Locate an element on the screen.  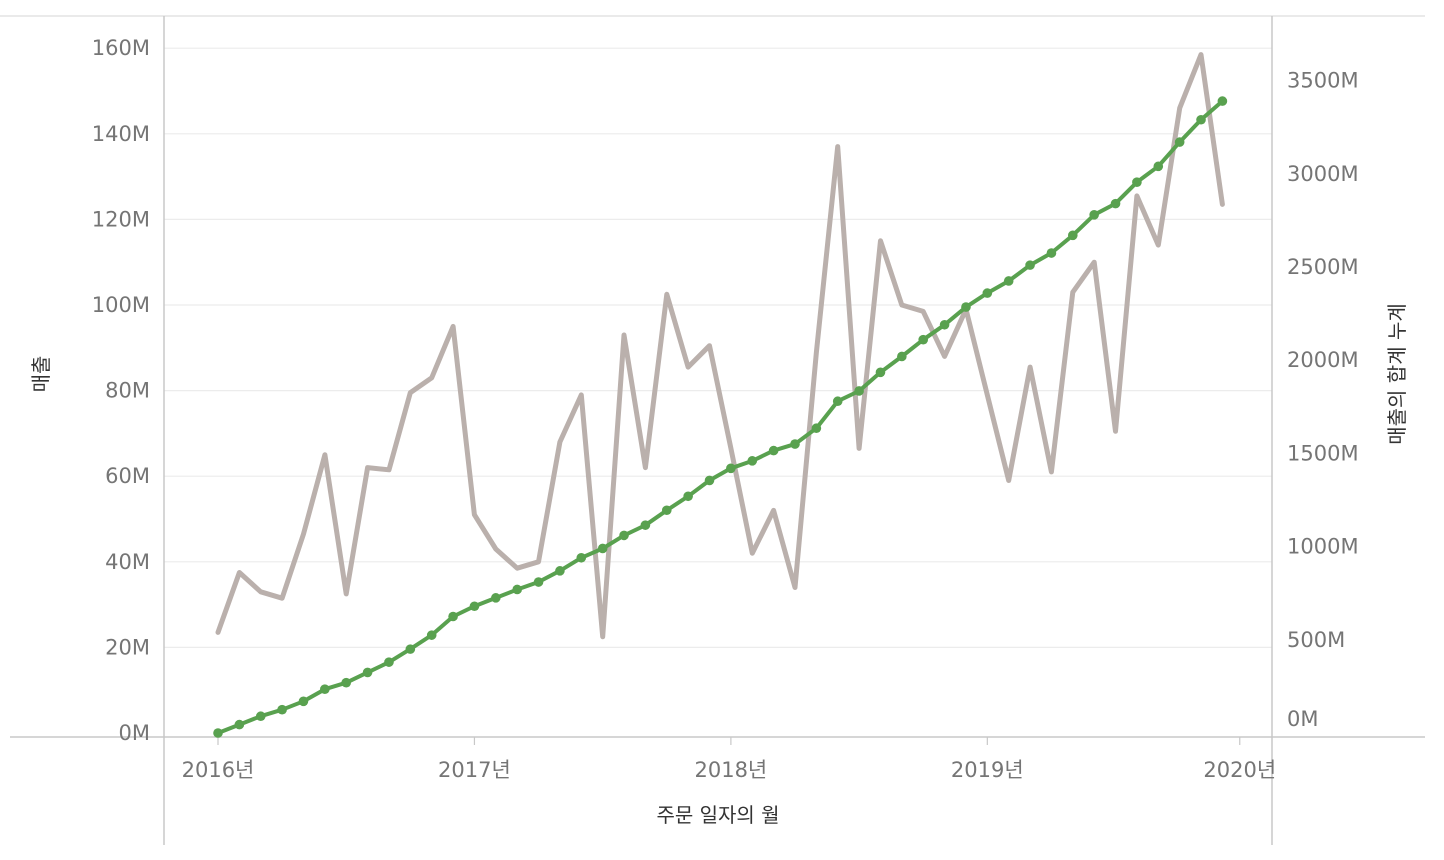
left-tick-label: 100M is located at coordinates (121, 305).